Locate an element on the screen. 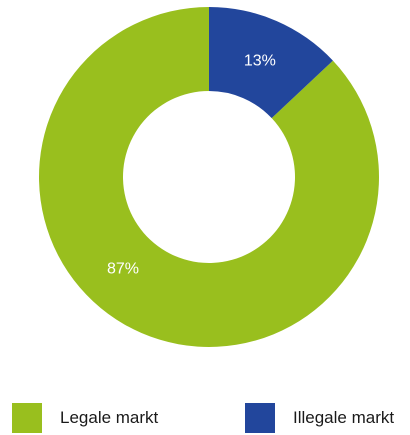 The height and width of the screenshot is (435, 410). data-label-illegale-markt: 13% is located at coordinates (260, 61).